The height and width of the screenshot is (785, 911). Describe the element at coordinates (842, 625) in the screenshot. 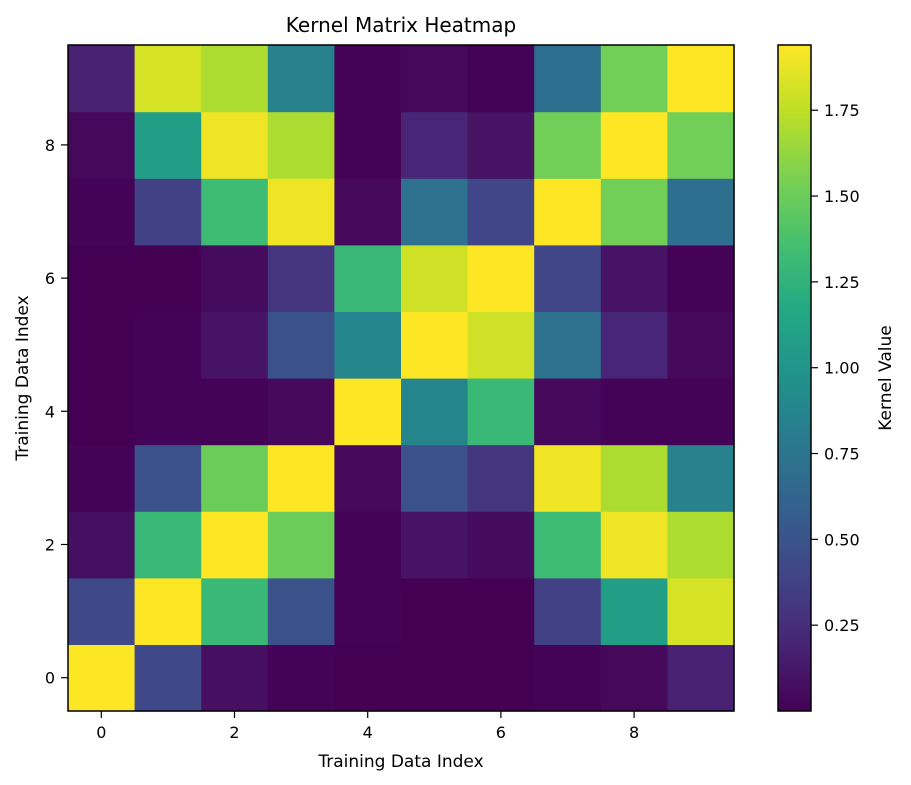

I see `colorbar-tick-label: 0.25` at that location.